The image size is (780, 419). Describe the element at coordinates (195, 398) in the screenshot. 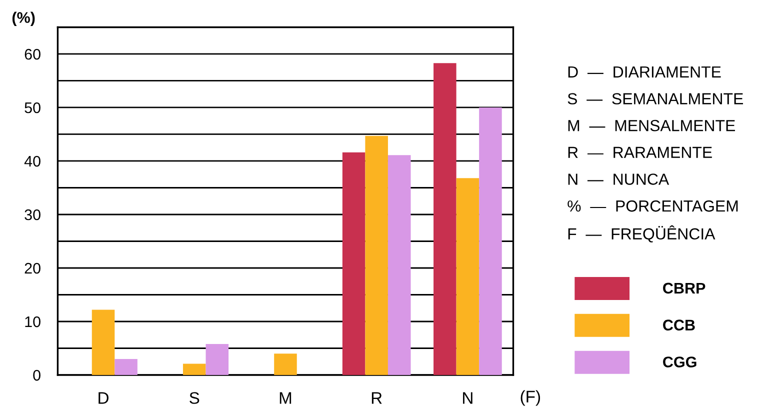

I see `x-tick-label: S` at that location.